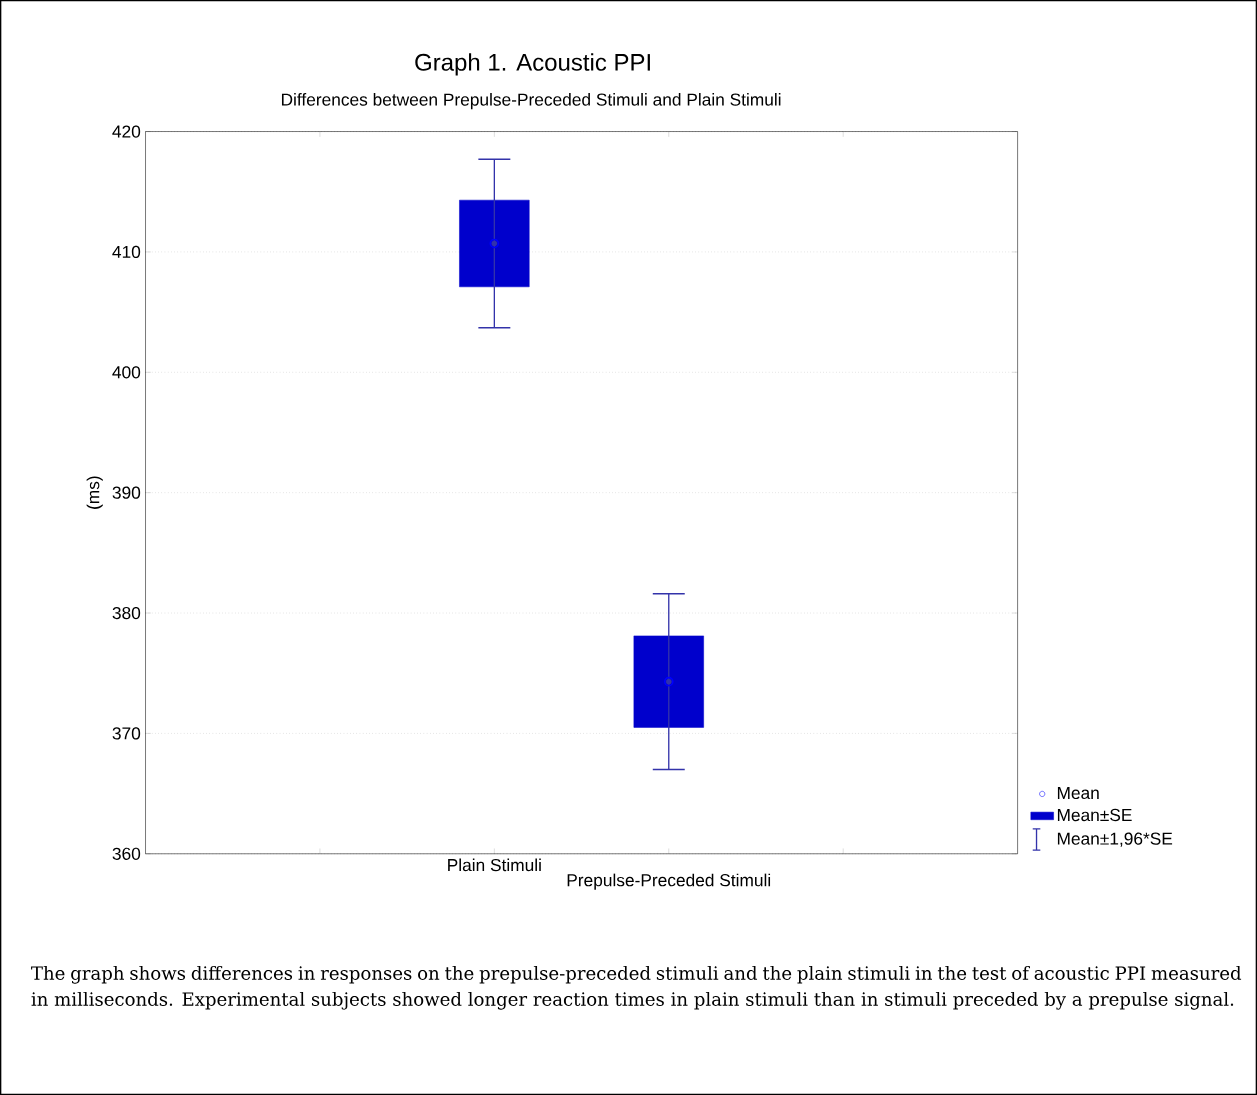 This screenshot has height=1095, width=1257. Describe the element at coordinates (494, 865) in the screenshot. I see `x-tick-label: Plain Stimuli` at that location.